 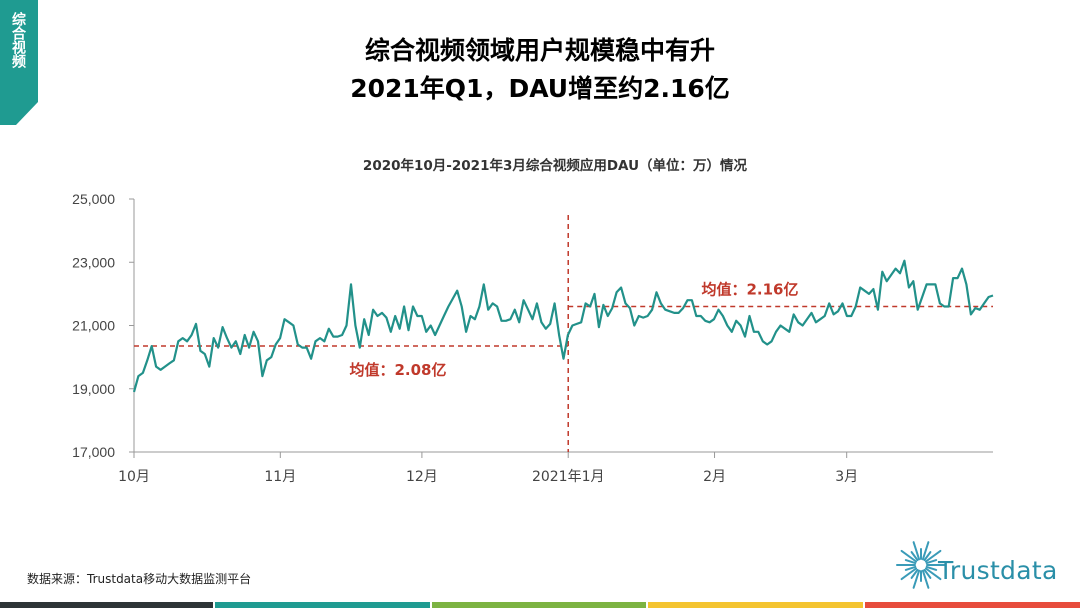 What do you see at coordinates (18, 40) in the screenshot?
I see `section-tag-label: 综合视频` at bounding box center [18, 40].